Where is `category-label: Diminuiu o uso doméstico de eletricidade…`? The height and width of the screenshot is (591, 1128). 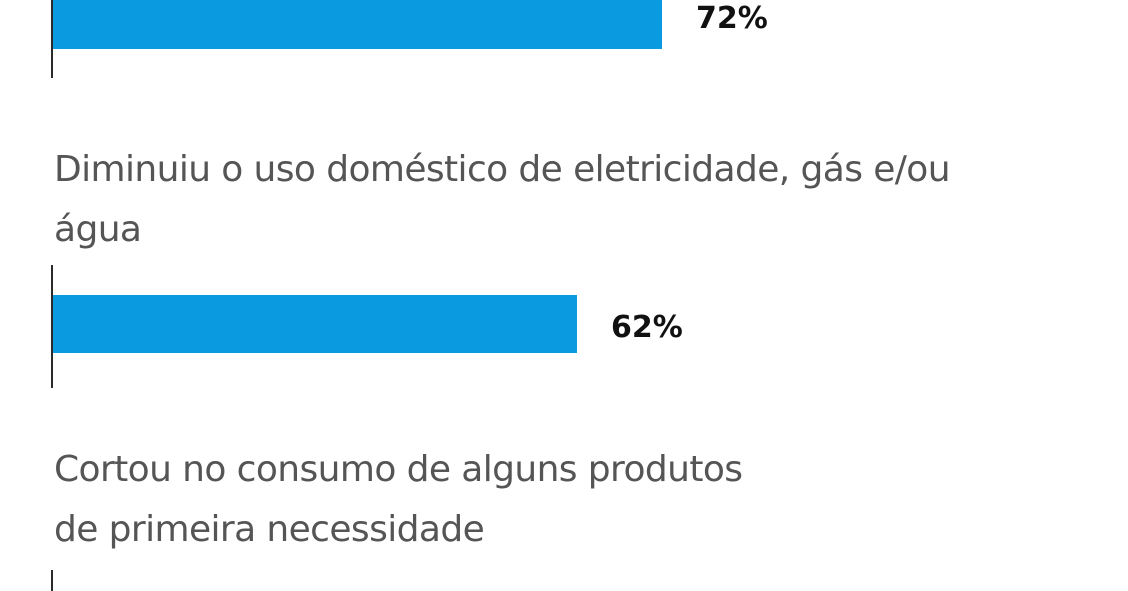 category-label: Diminuiu o uso doméstico de eletricidade… is located at coordinates (502, 199).